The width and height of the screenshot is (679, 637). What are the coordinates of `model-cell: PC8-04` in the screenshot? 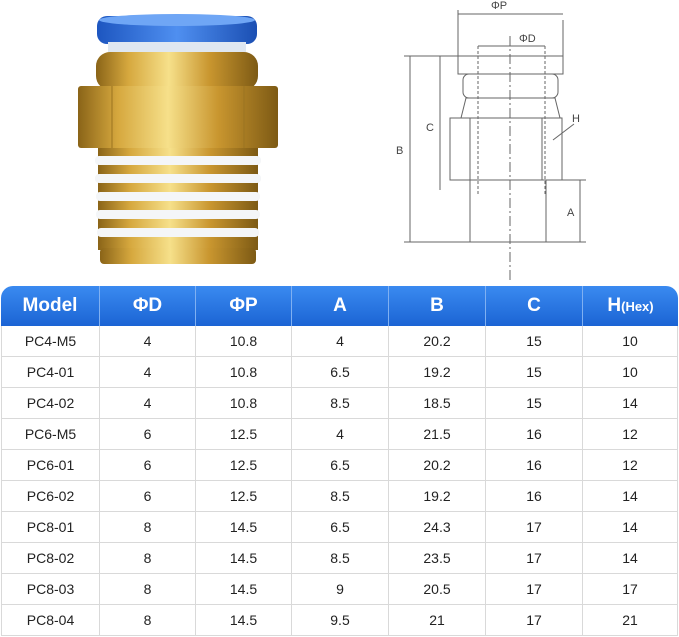 It's located at (50, 620).